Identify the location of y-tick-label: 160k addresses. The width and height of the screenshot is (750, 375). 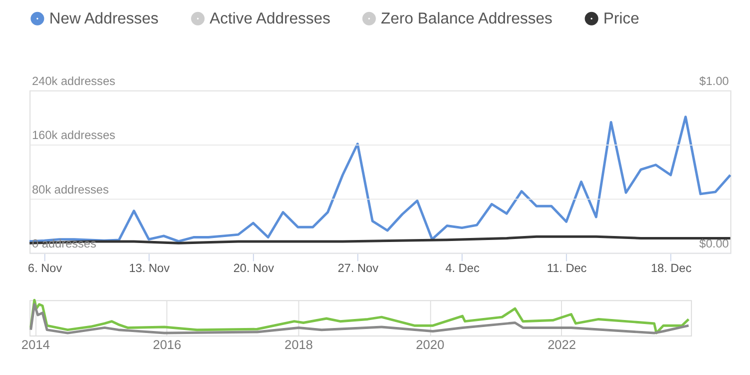
(74, 135).